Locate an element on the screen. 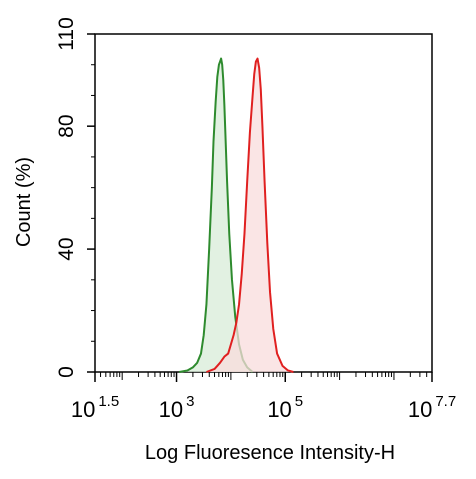 This screenshot has height=479, width=476. y-tick-label: 80 is located at coordinates (66, 126).